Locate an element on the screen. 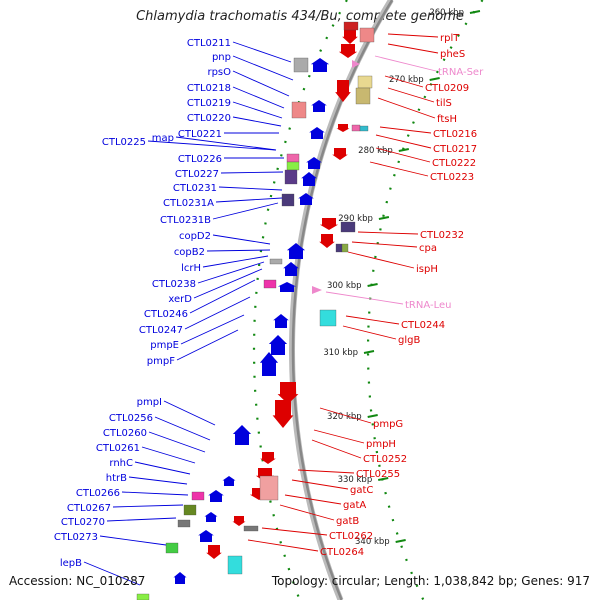 The width and height of the screenshot is (600, 600). left-gene-label: map is located at coordinates (163, 138).